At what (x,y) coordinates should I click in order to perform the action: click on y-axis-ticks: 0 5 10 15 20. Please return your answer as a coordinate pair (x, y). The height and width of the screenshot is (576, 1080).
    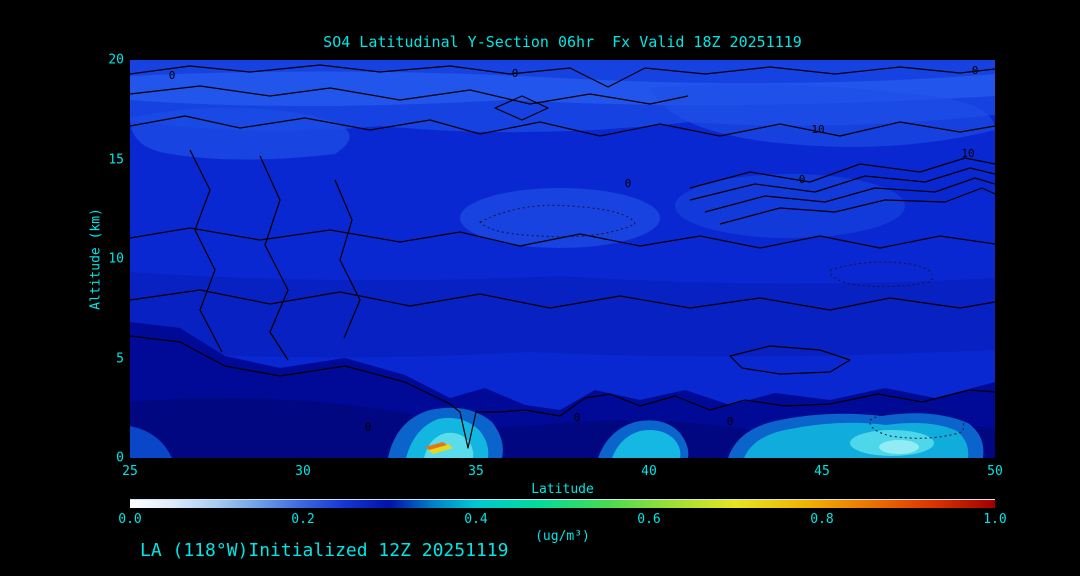
    Looking at the image, I should click on (111, 259).